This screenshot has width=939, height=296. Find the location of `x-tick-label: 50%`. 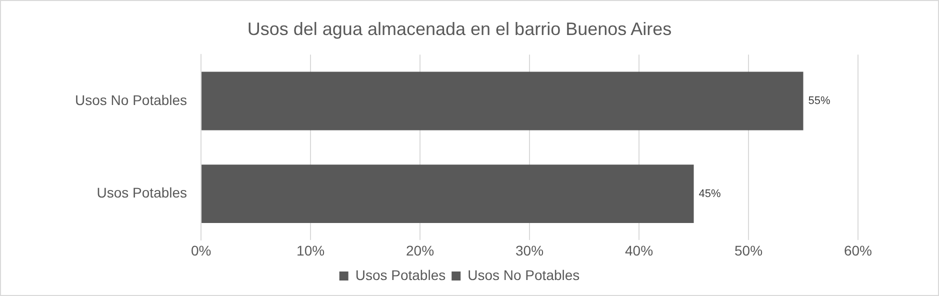

x-tick-label: 50% is located at coordinates (748, 250).